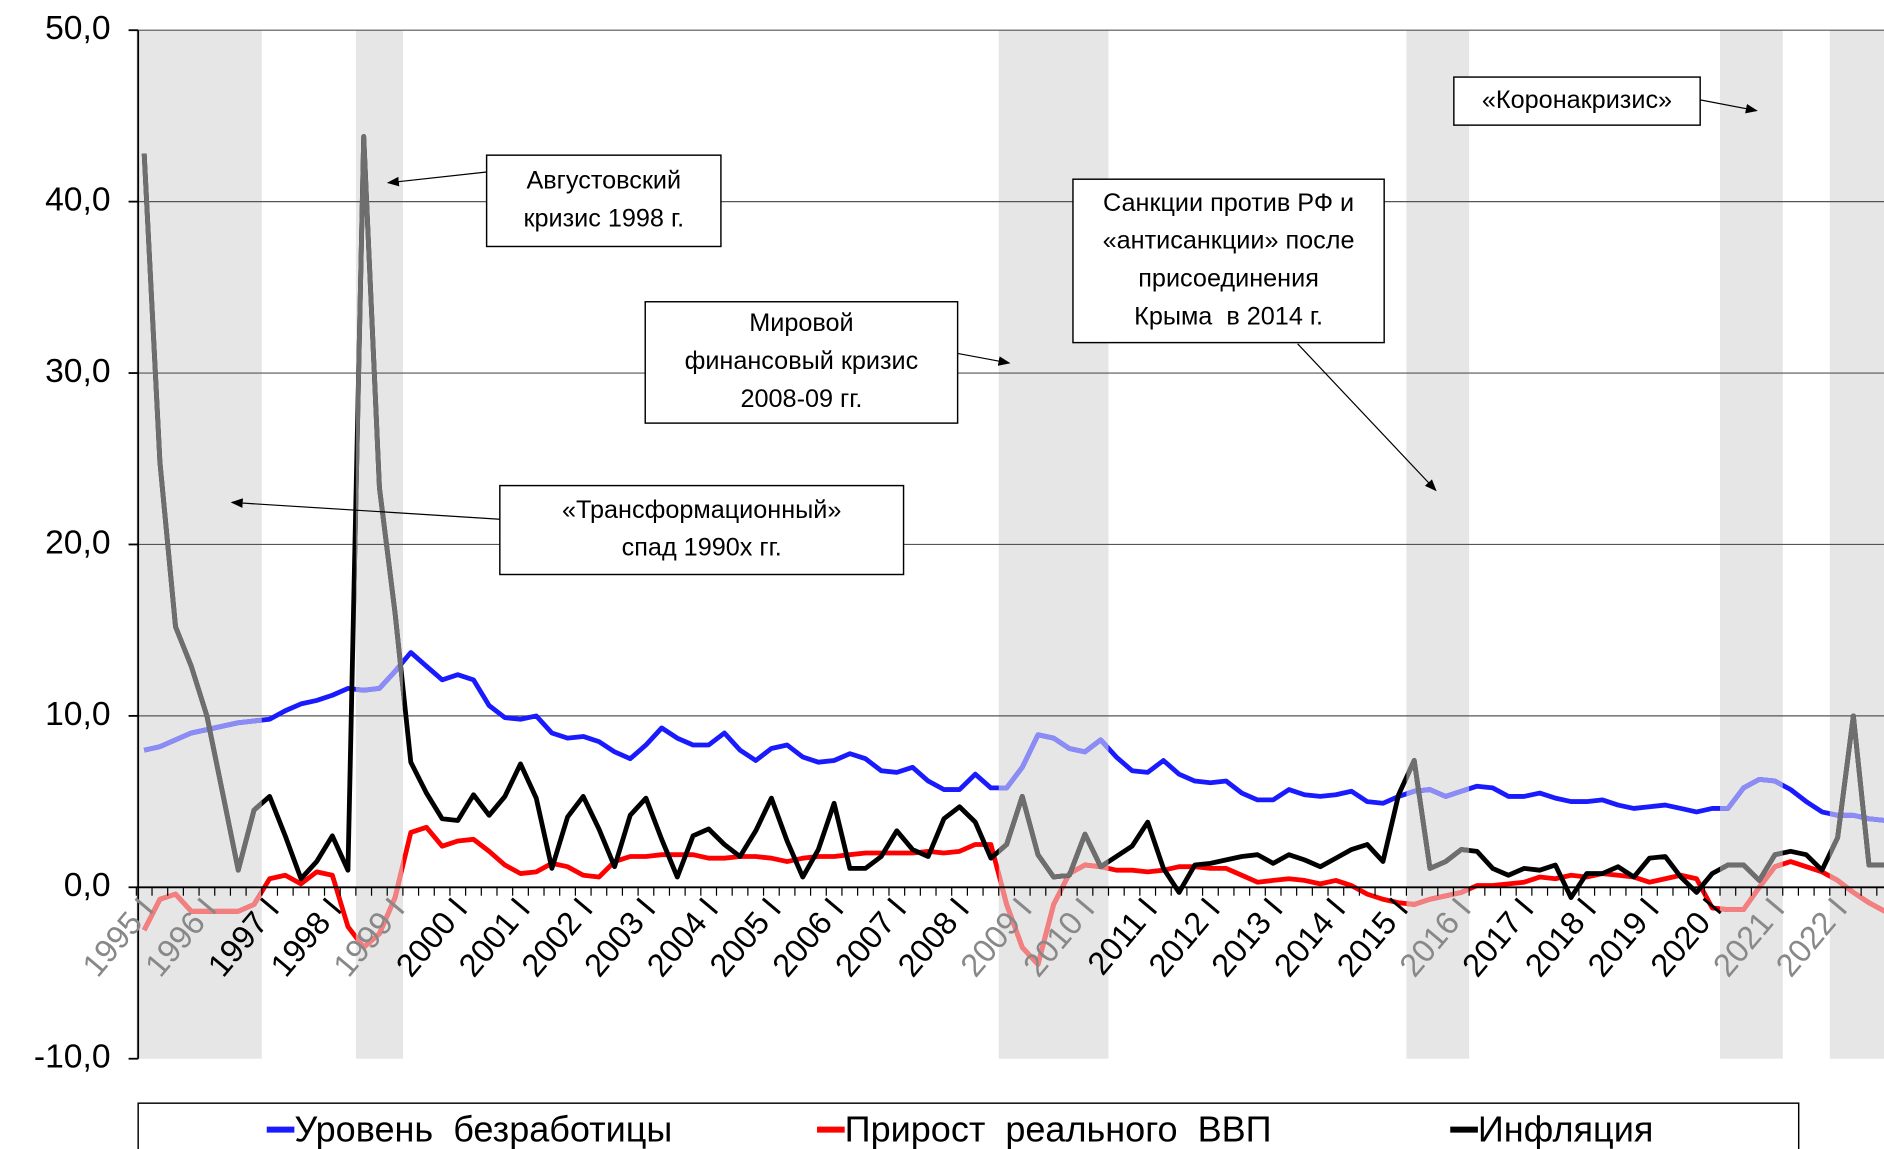 This screenshot has height=1149, width=1884. I want to click on annotation-text: «антисанкции» после, so click(1229, 241).